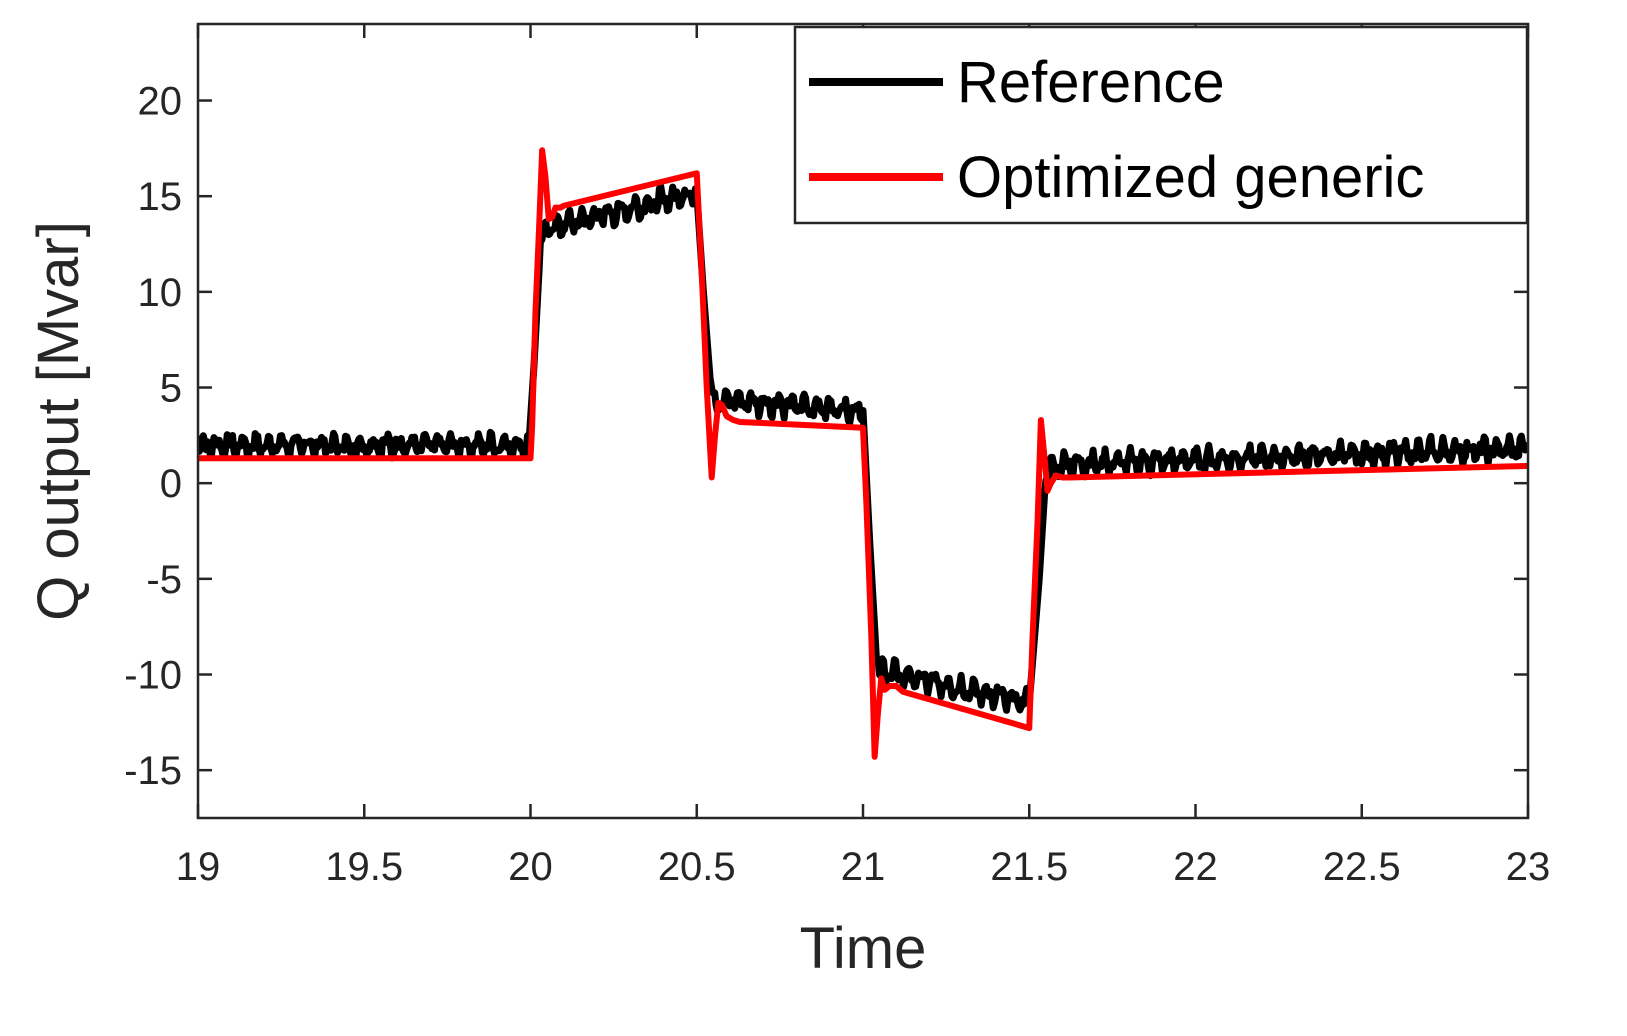 The image size is (1627, 1036). What do you see at coordinates (1091, 82) in the screenshot?
I see `legend-label-reference: Reference` at bounding box center [1091, 82].